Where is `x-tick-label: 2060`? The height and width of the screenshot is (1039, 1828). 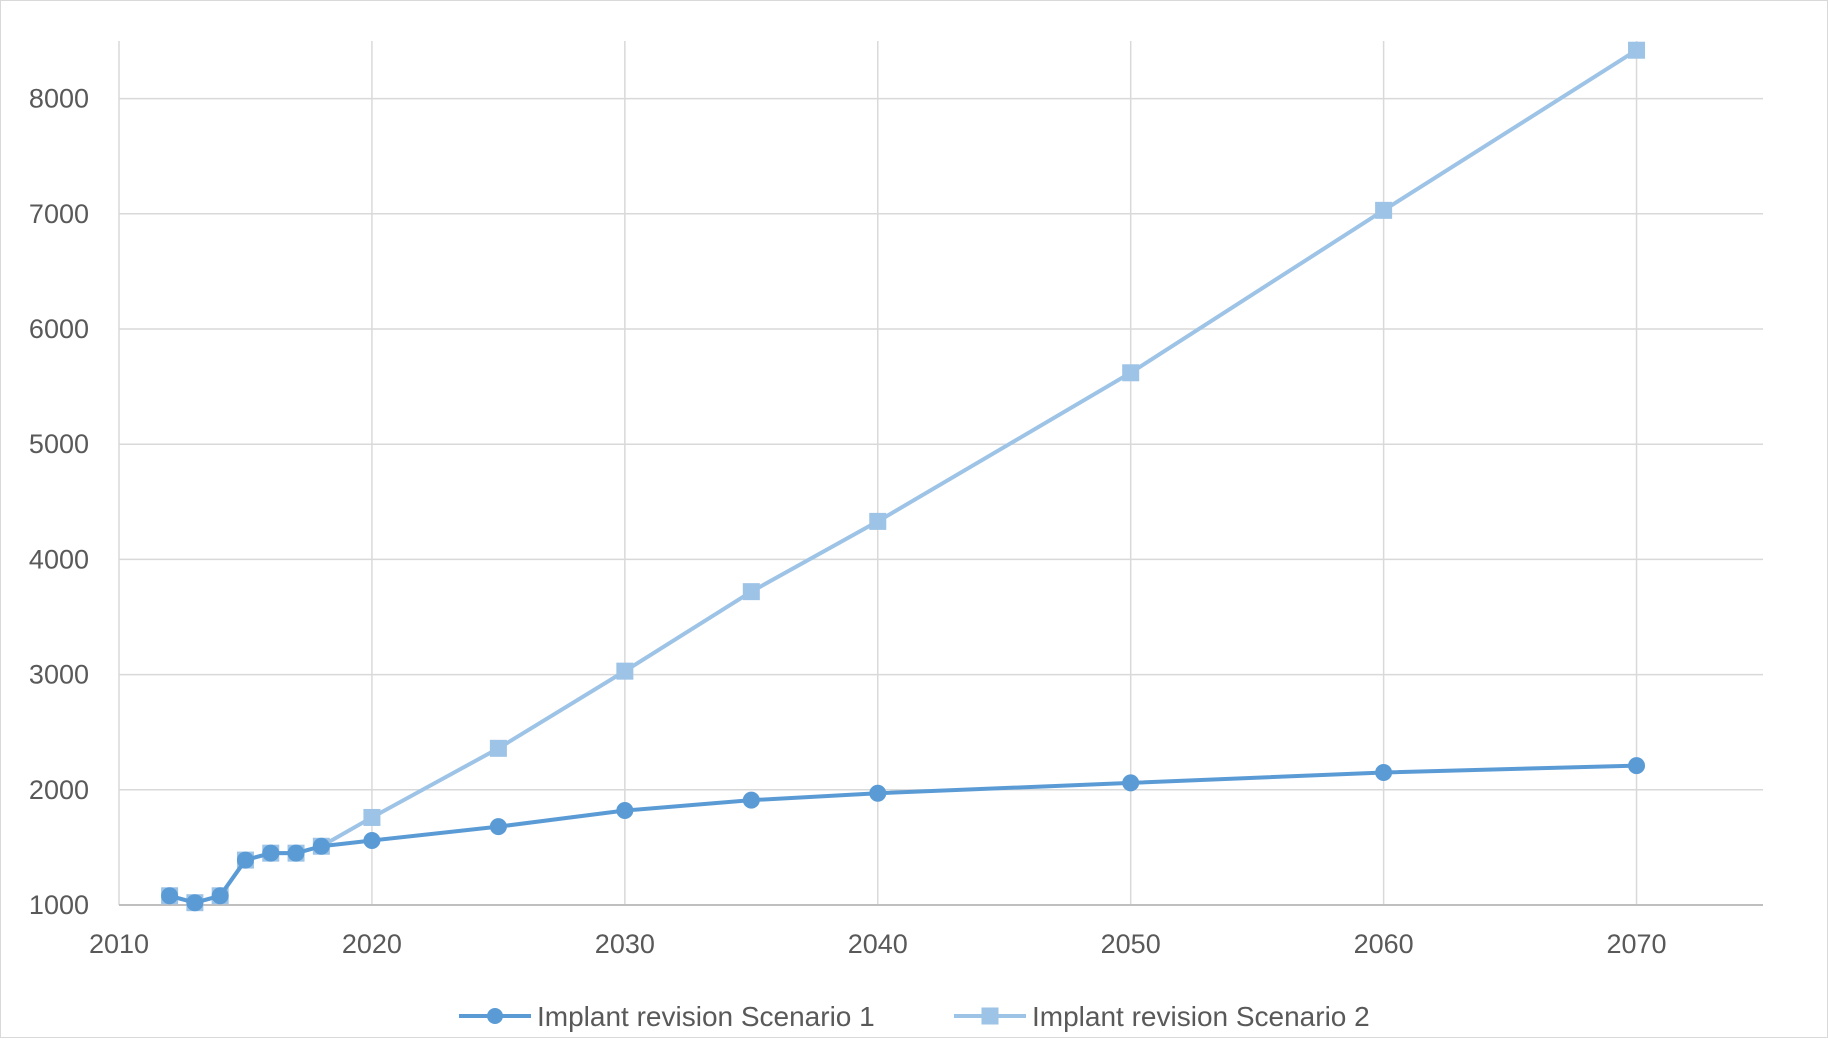 x-tick-label: 2060 is located at coordinates (1384, 944).